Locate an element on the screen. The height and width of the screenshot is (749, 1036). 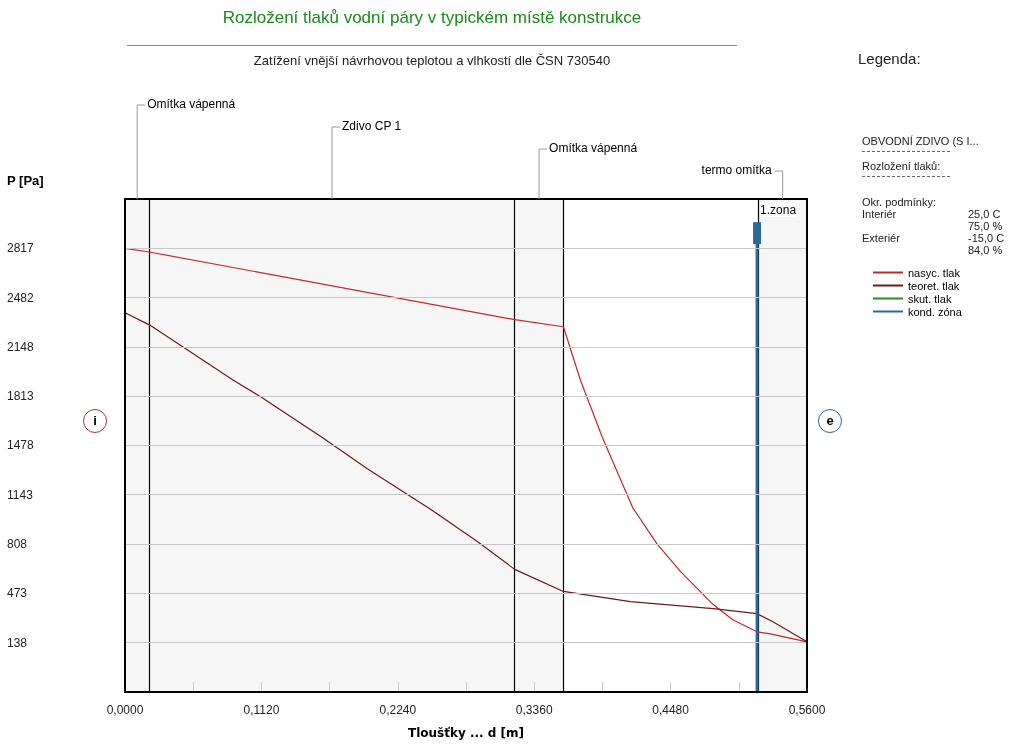
x-tick-label: 0,2240 is located at coordinates (398, 710).